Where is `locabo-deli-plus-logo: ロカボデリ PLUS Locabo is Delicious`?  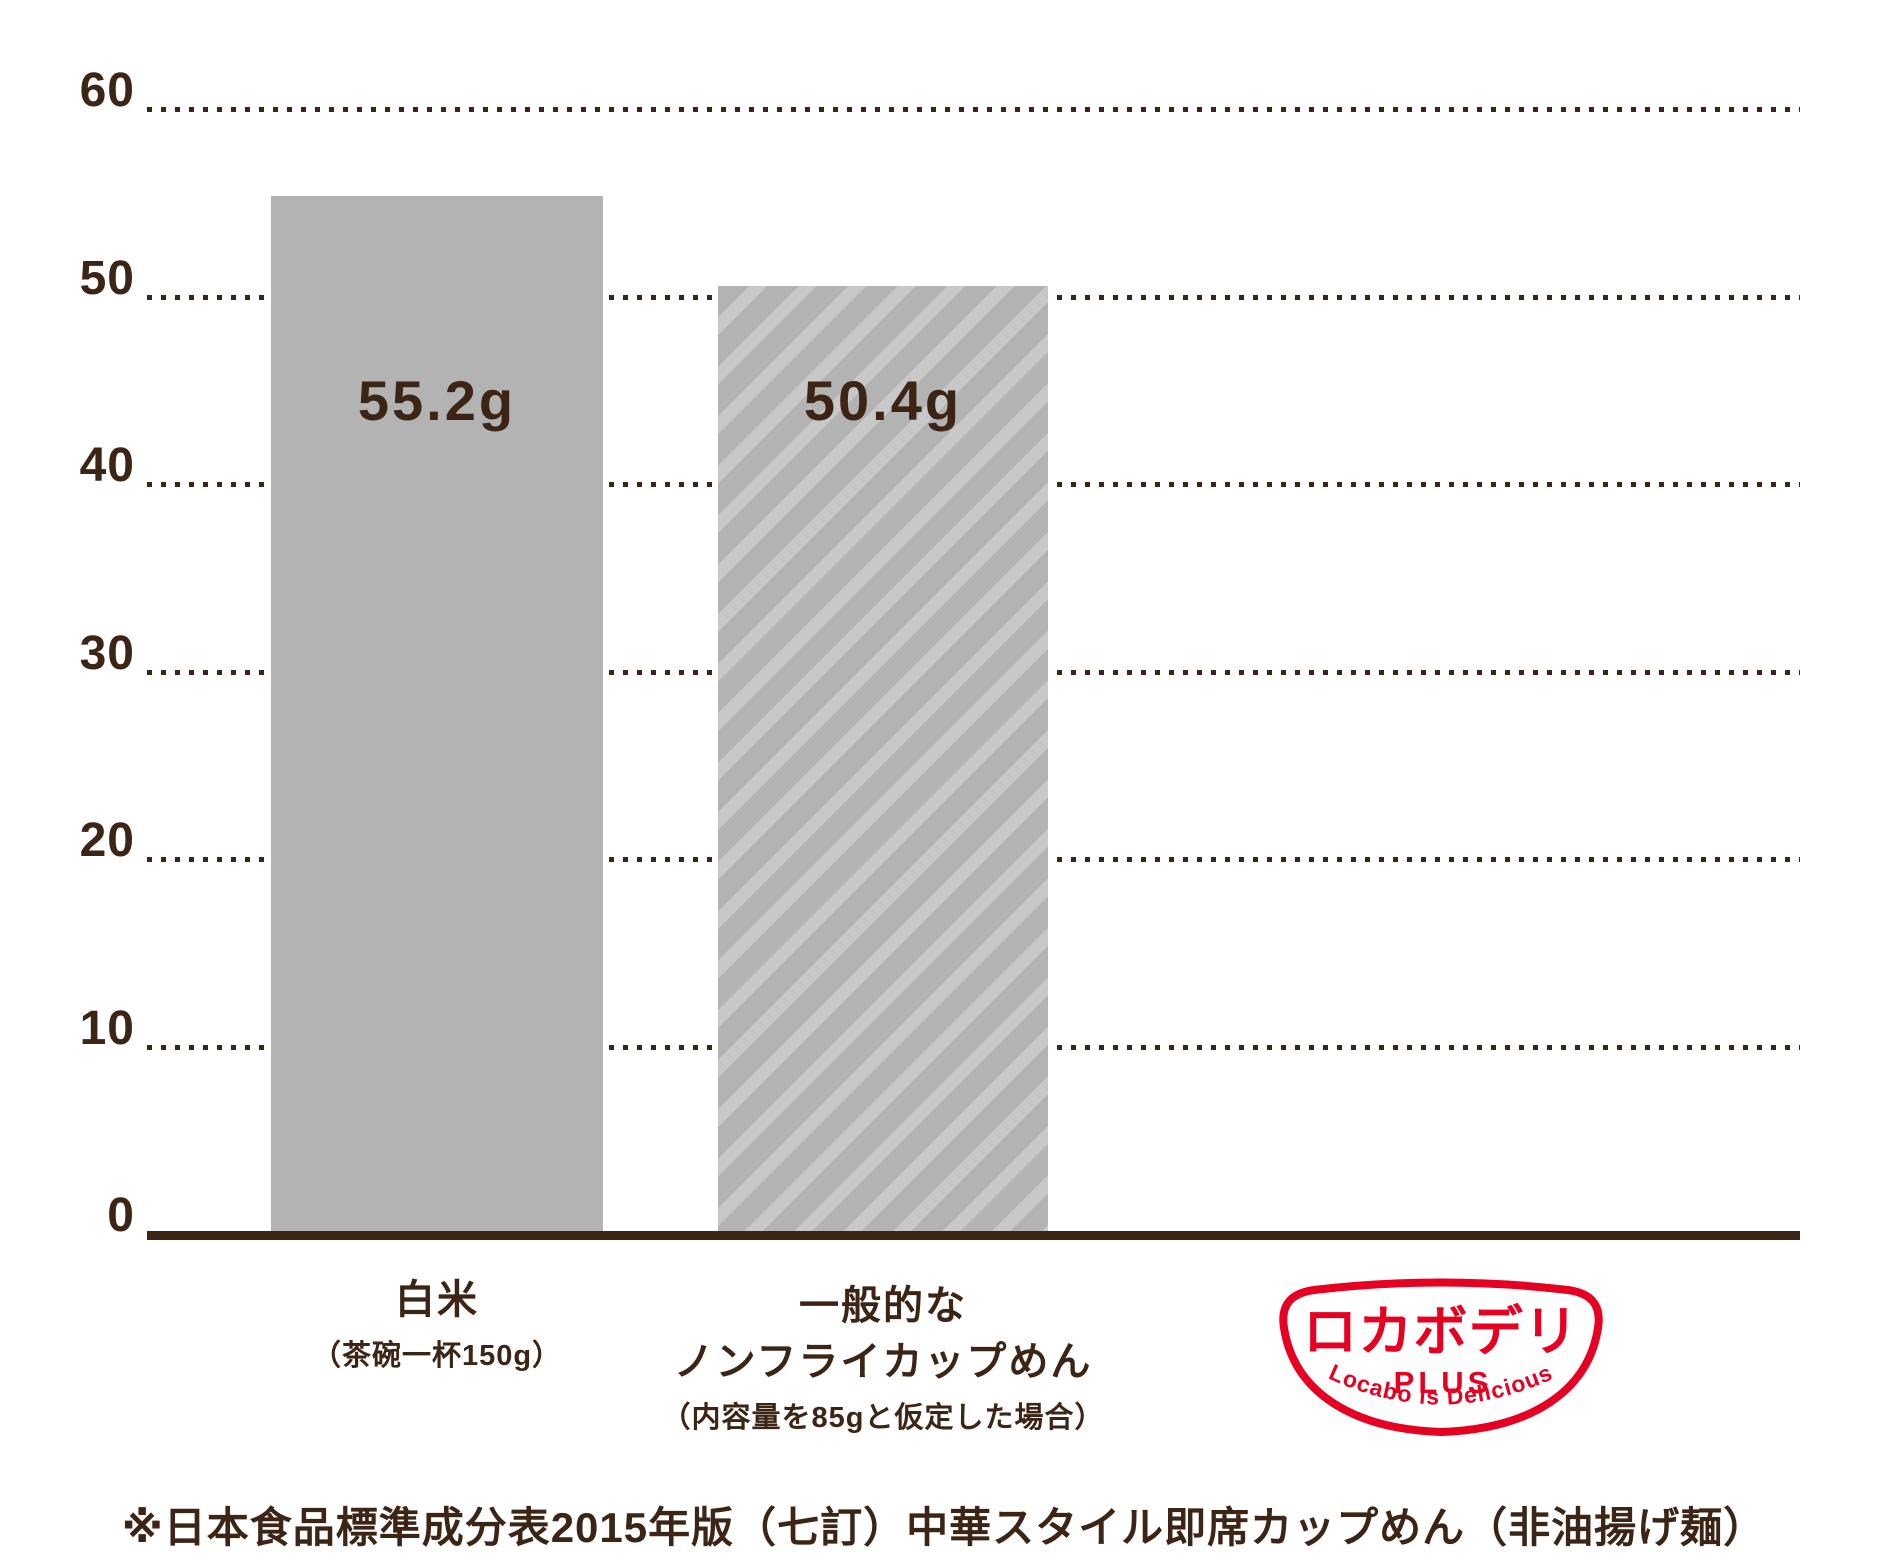
locabo-deli-plus-logo: ロカボデリ PLUS Locabo is Delicious is located at coordinates (1441, 1357).